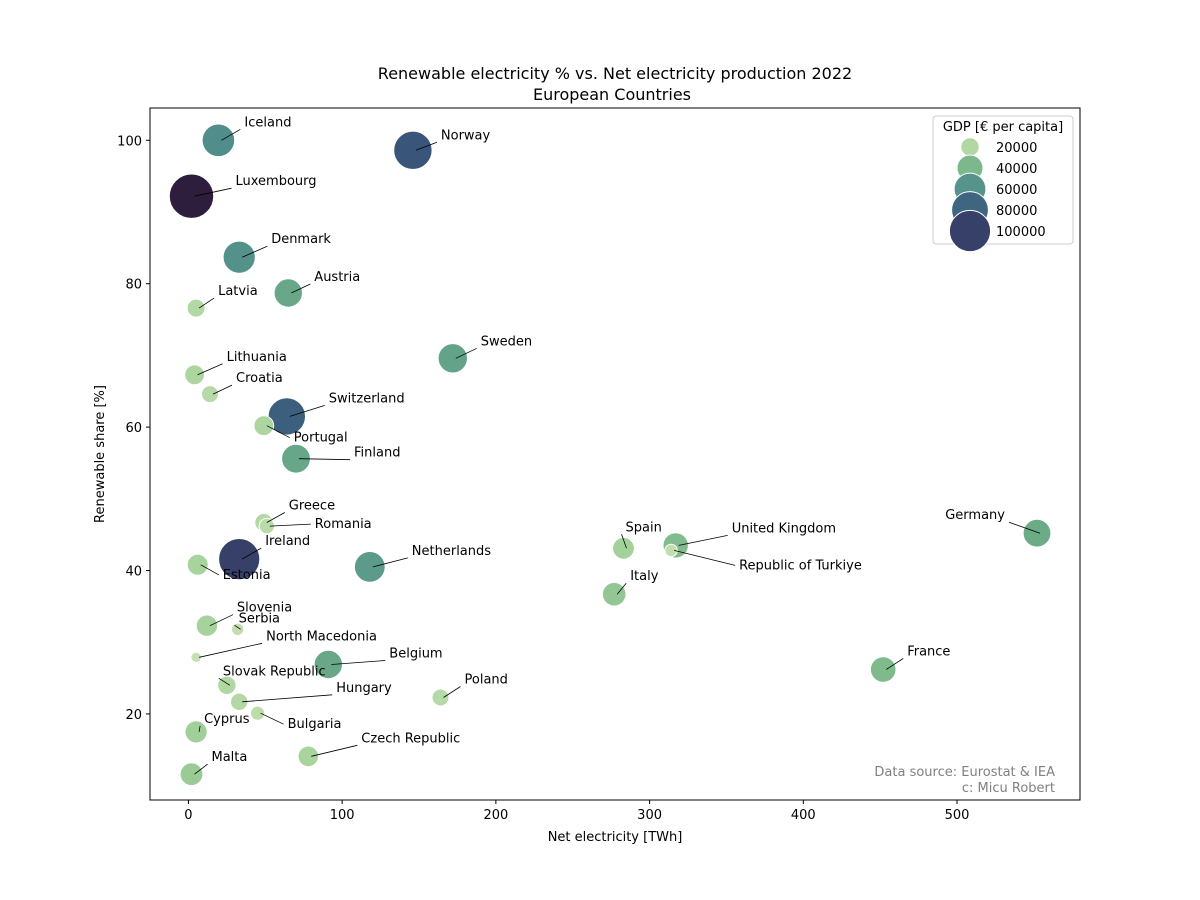 The height and width of the screenshot is (900, 1200). What do you see at coordinates (209, 570) in the screenshot?
I see `leader-line-estonia` at bounding box center [209, 570].